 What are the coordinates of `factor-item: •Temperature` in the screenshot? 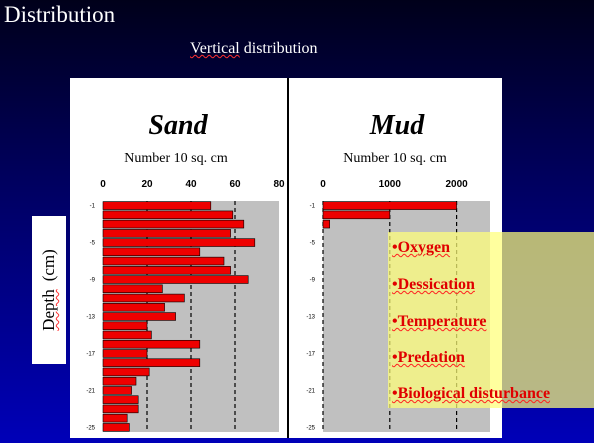 It's located at (439, 321).